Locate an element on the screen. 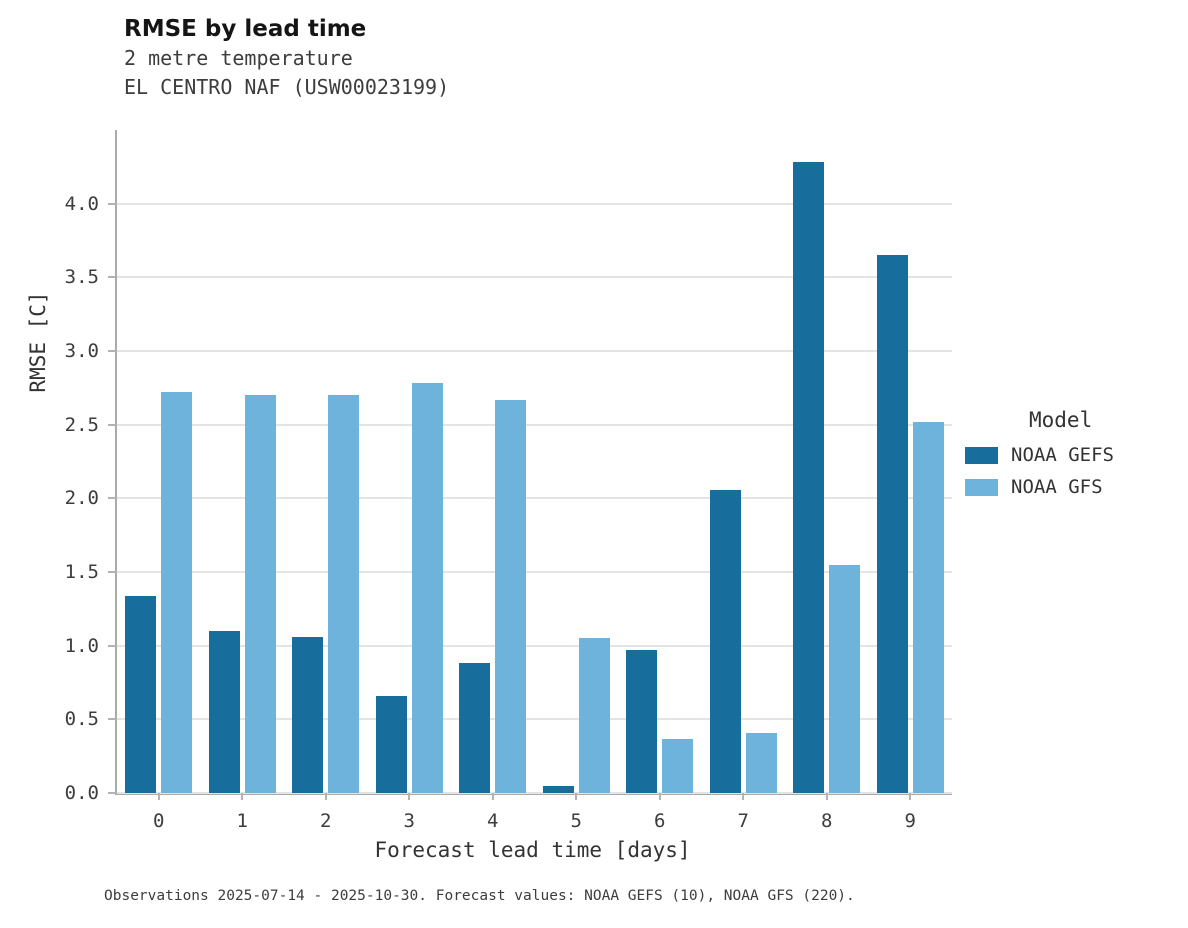 This screenshot has height=928, width=1188. legend-entry-noaa-gfs: NOAA GFS is located at coordinates (1039, 487).